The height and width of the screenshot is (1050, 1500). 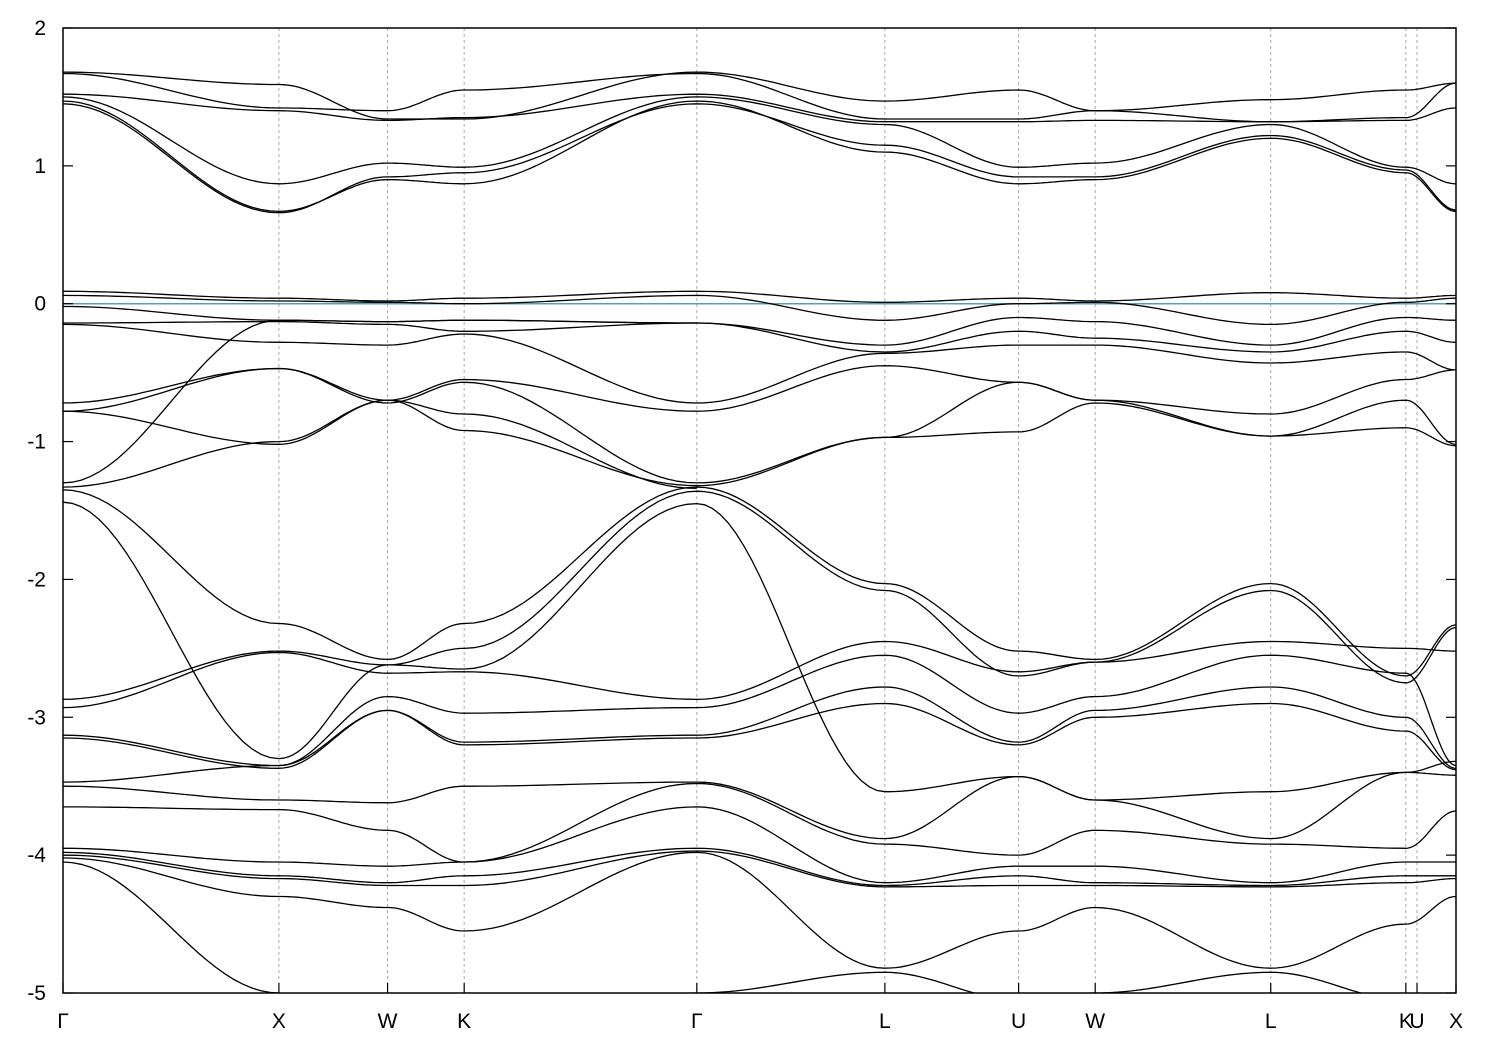 What do you see at coordinates (36, 579) in the screenshot?
I see `y-tick-label: -2` at bounding box center [36, 579].